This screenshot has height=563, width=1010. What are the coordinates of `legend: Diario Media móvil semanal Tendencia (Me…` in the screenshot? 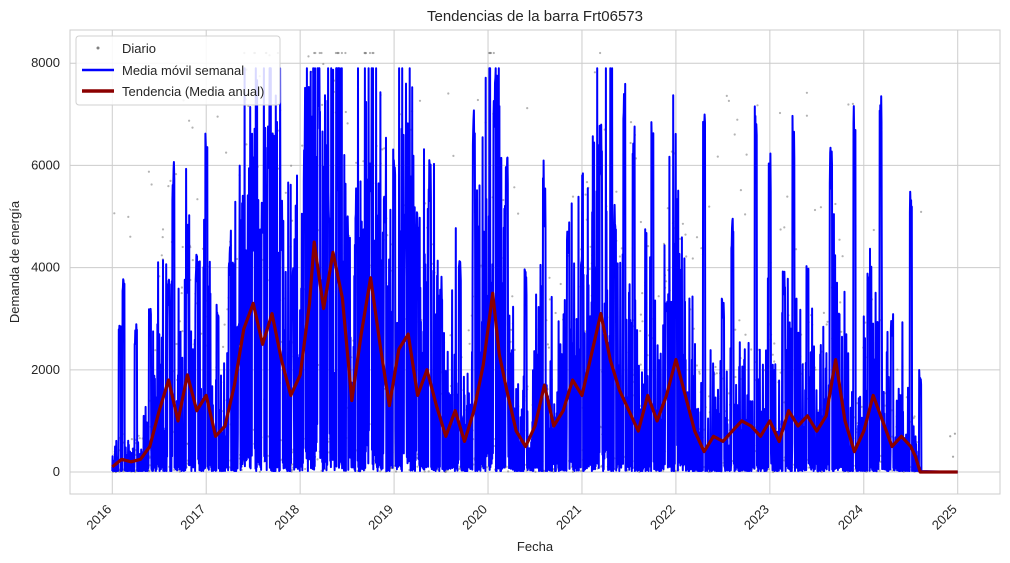 It's located at (178, 70).